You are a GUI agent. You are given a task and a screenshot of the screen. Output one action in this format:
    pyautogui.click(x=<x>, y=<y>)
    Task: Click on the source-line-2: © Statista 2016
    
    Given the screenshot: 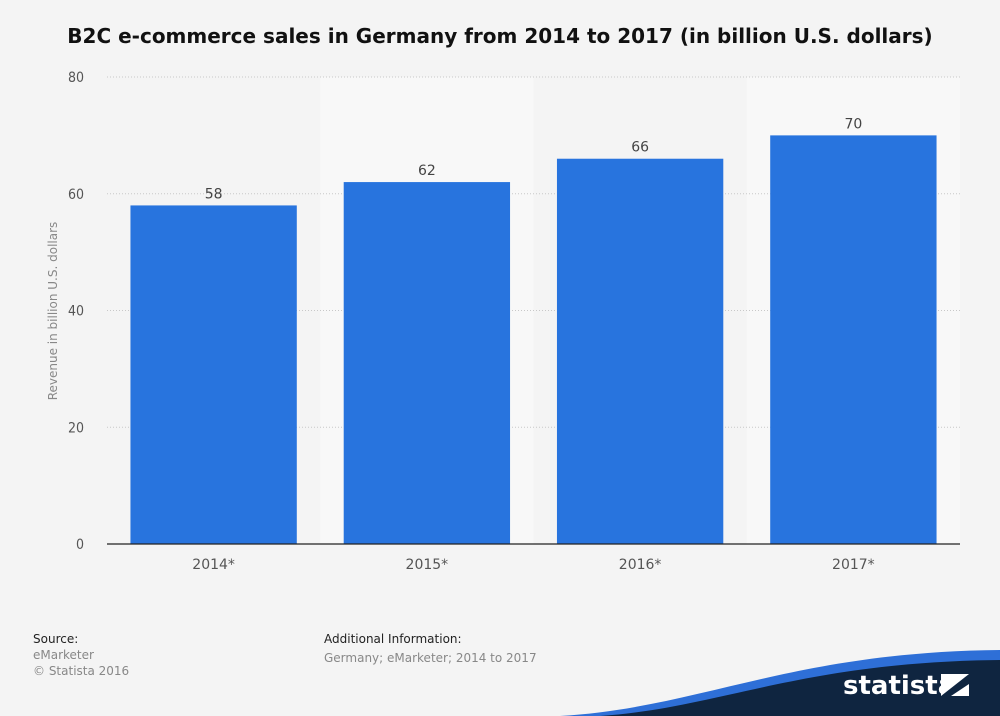 What is the action you would take?
    pyautogui.click(x=81, y=671)
    